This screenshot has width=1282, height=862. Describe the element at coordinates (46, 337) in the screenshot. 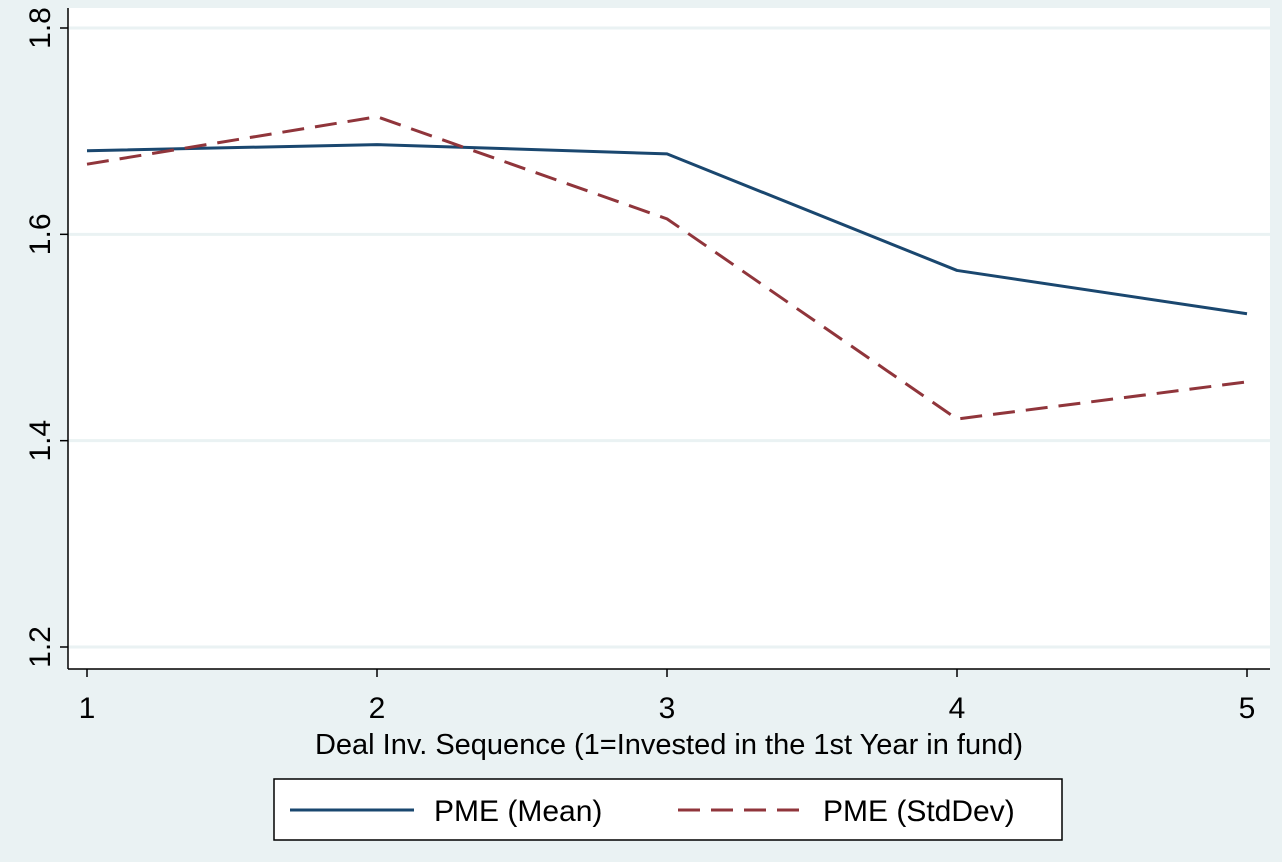

I see `y-axis-ticks: 1.2 1.4 1.6 1.8` at that location.